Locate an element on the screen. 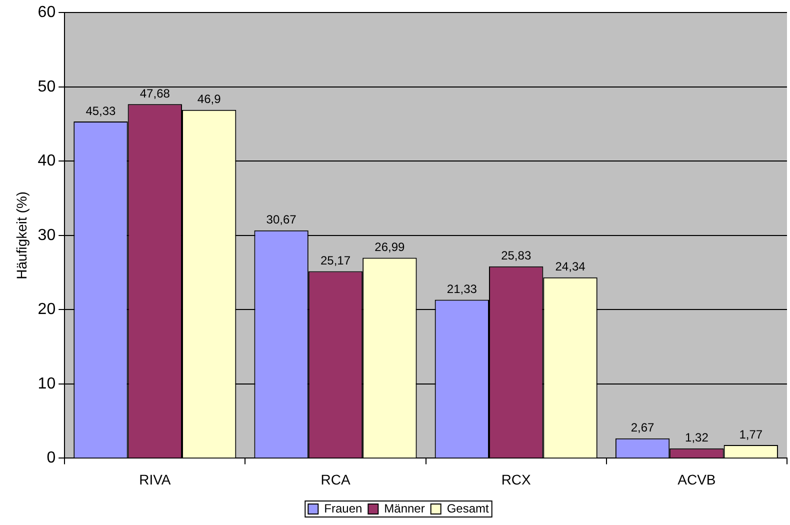 The image size is (790, 525). data-label: 21,33 is located at coordinates (462, 289).